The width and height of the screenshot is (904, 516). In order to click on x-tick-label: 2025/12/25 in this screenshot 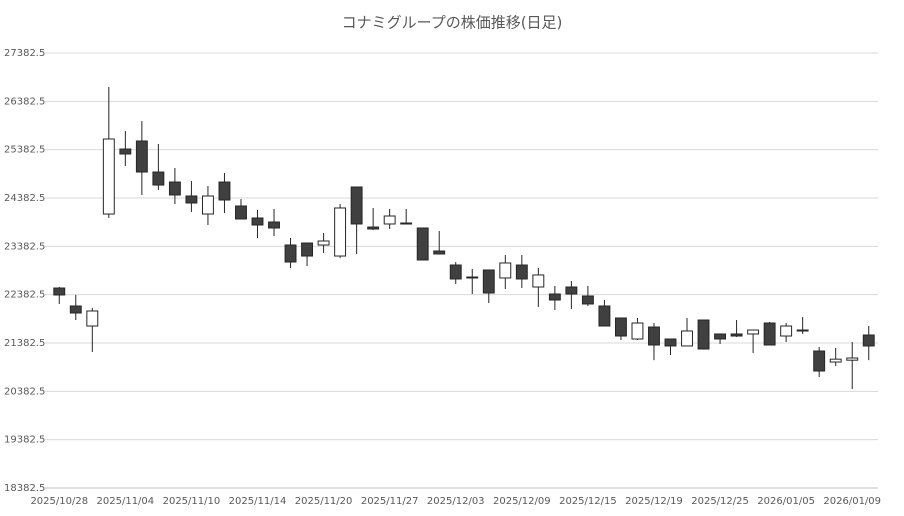, I will do `click(720, 501)`.